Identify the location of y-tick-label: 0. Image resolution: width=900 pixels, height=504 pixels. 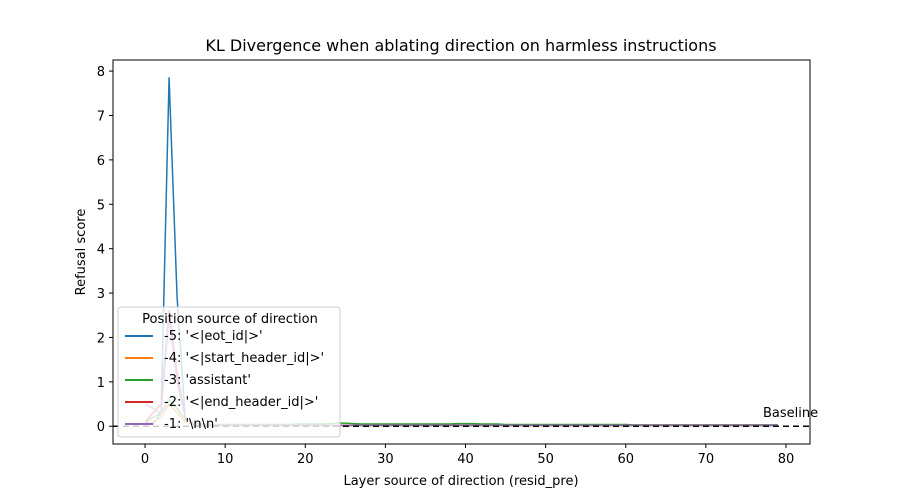
(101, 427).